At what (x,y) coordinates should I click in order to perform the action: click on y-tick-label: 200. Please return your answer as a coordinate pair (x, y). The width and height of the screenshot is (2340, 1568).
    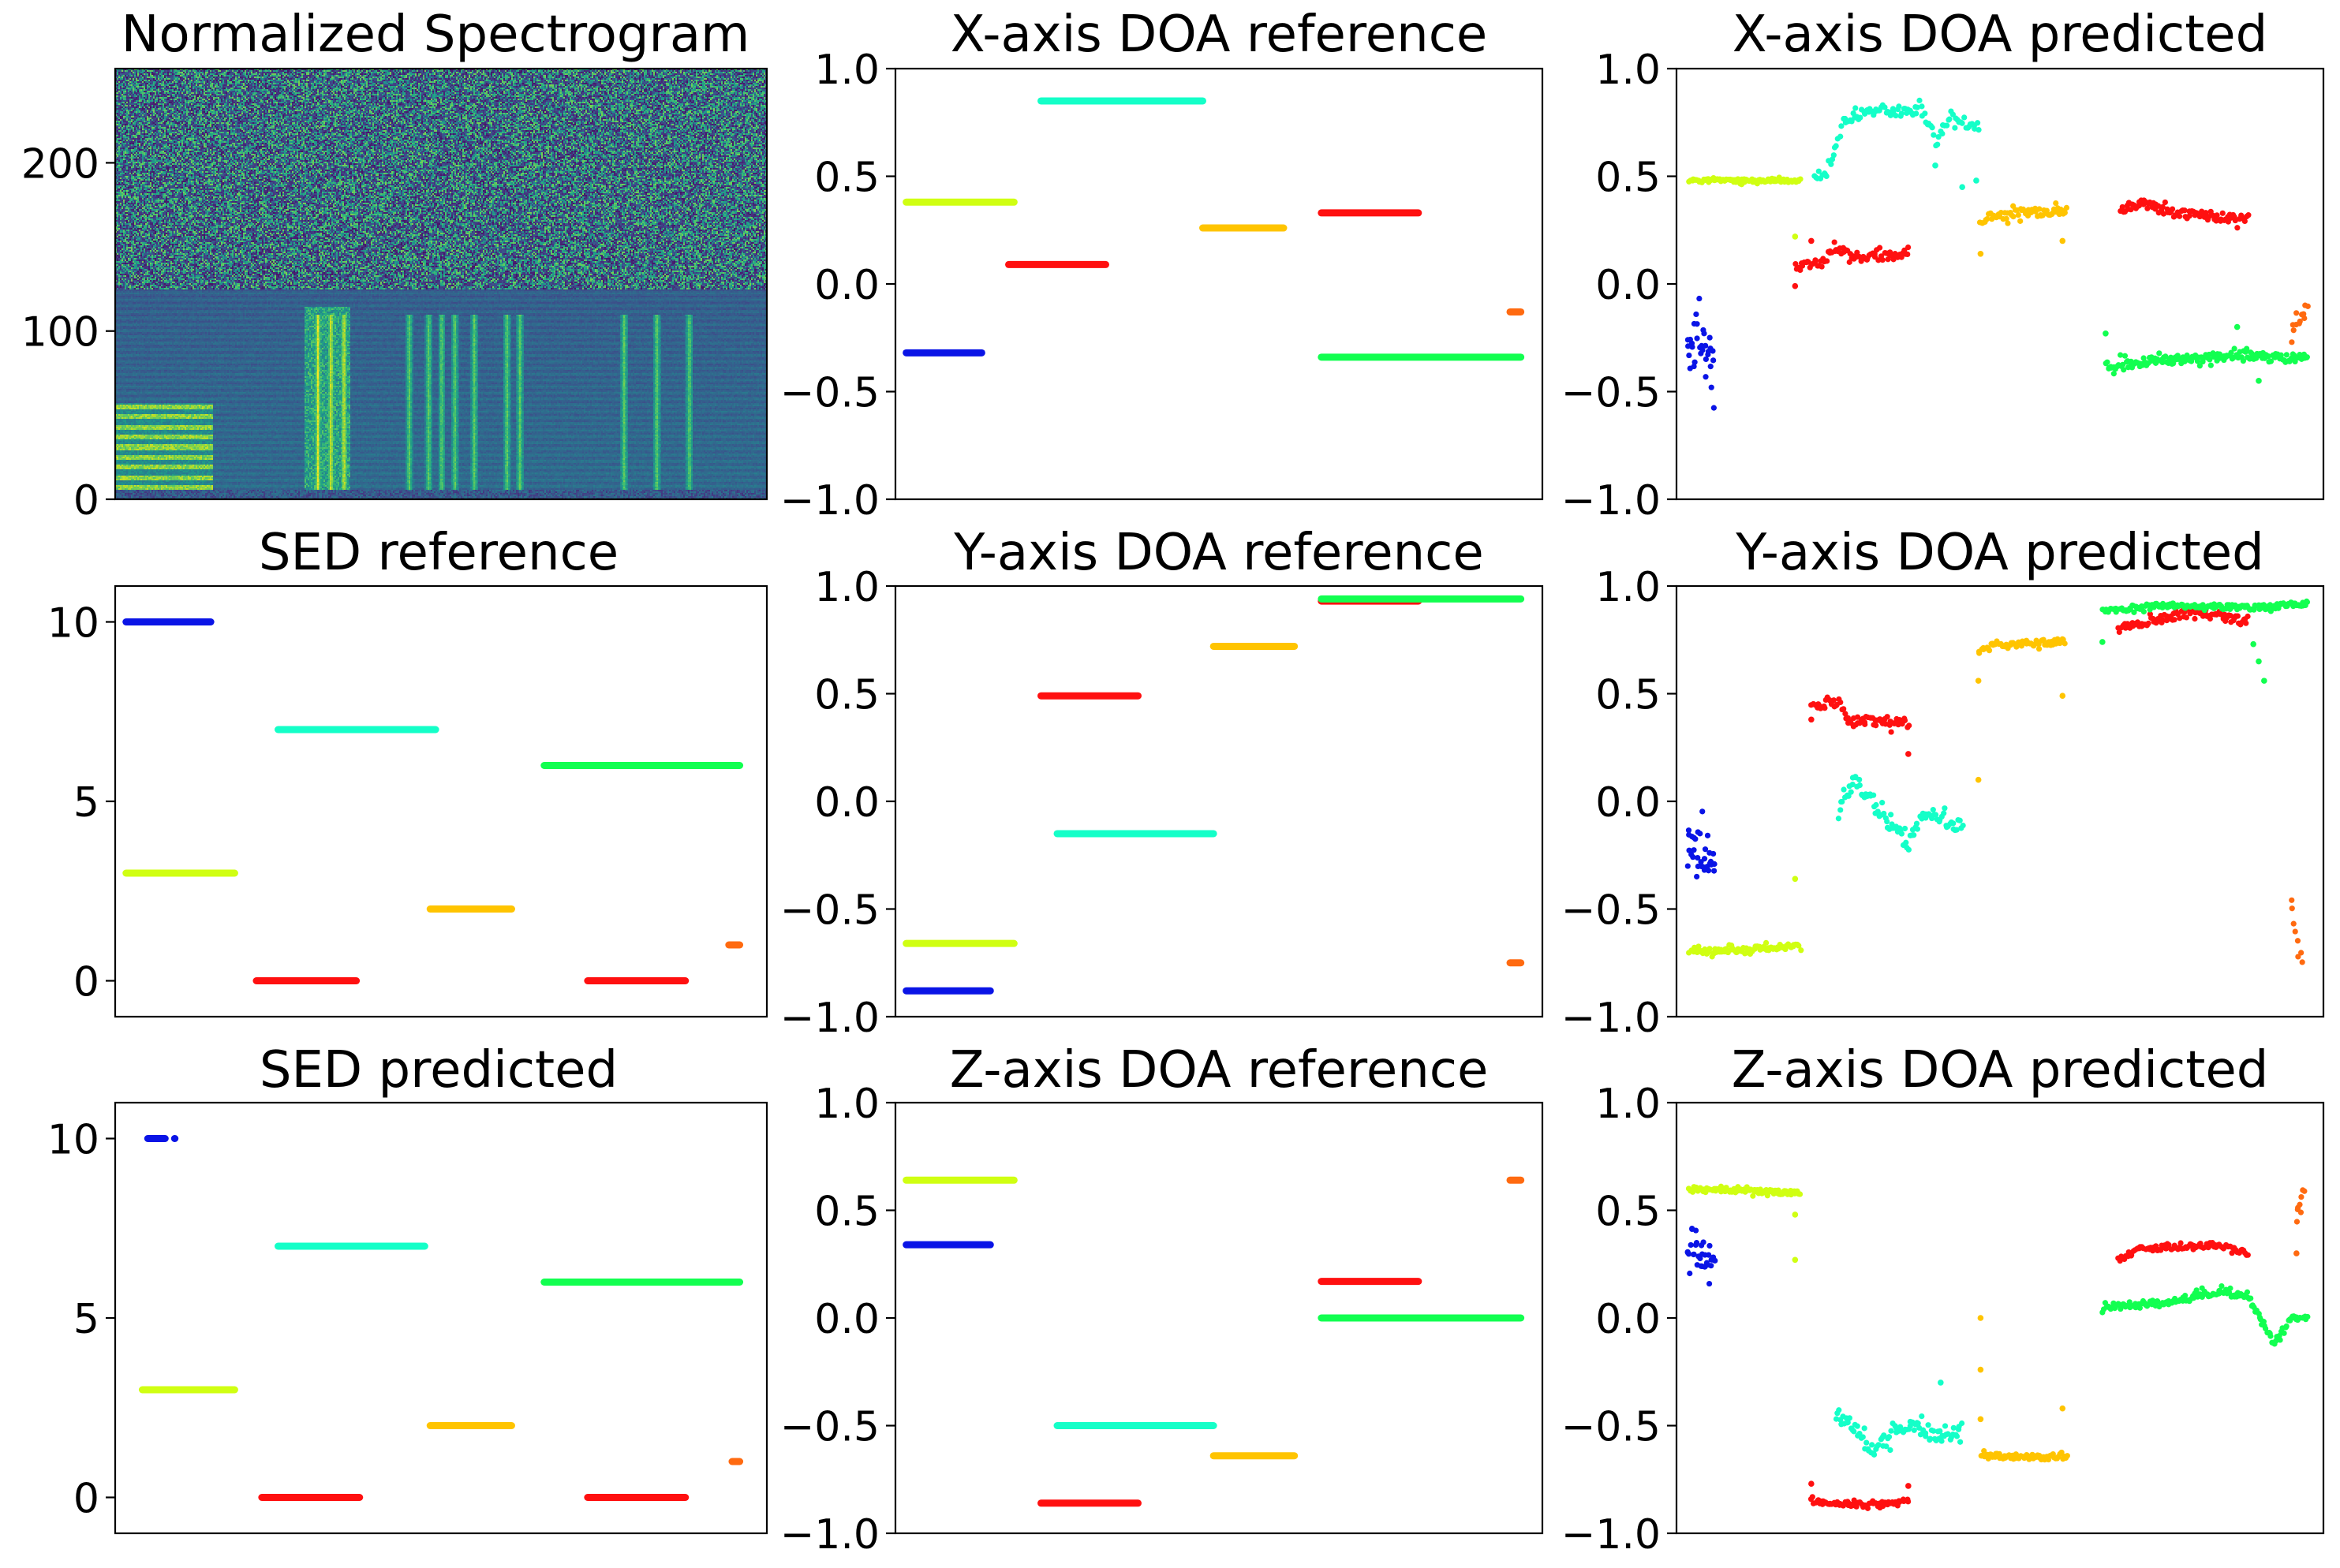
    Looking at the image, I should click on (60, 164).